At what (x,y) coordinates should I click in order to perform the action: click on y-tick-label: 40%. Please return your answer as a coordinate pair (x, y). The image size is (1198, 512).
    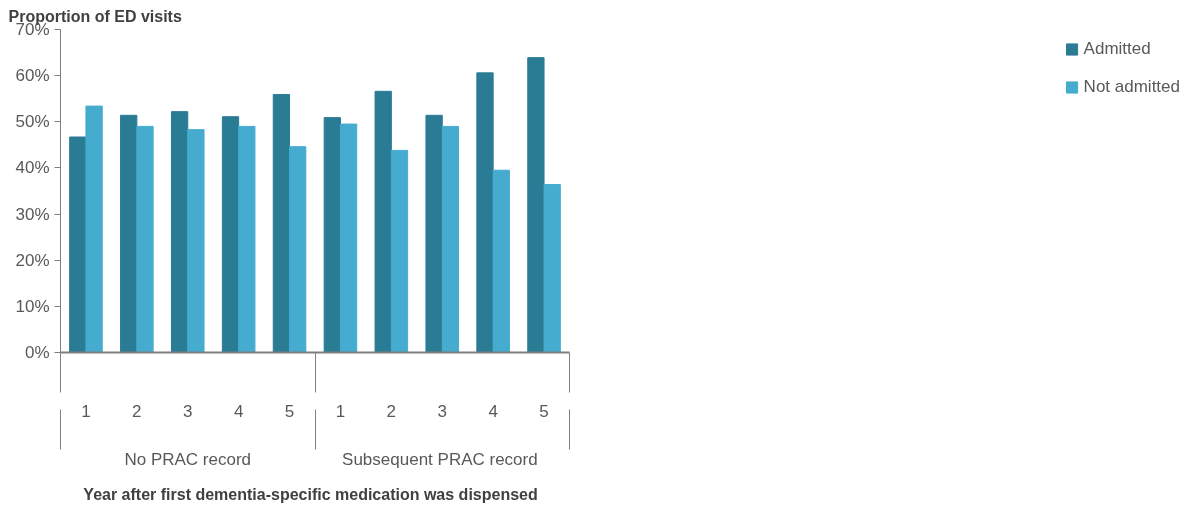
    Looking at the image, I should click on (32, 168).